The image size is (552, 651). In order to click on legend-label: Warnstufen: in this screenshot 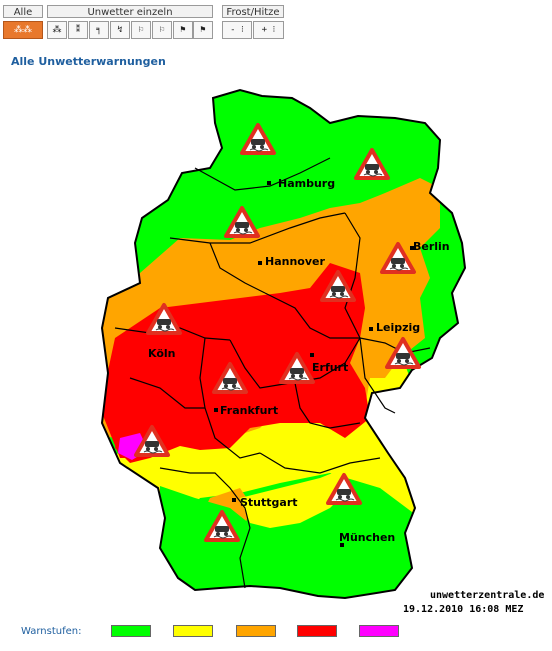, I will do `click(51, 631)`.